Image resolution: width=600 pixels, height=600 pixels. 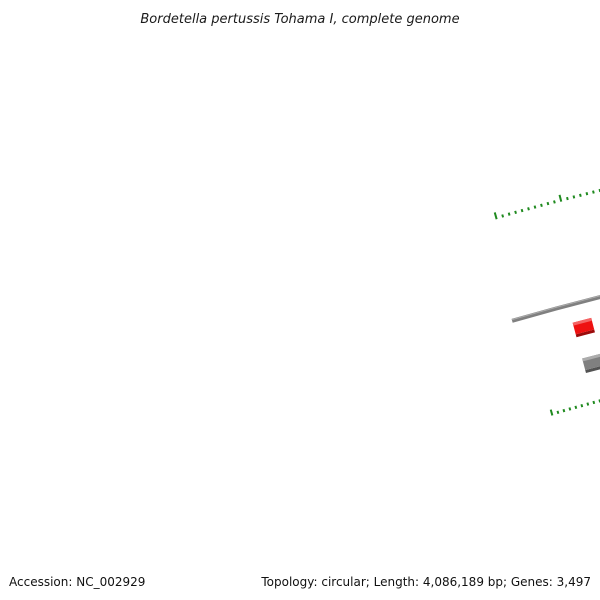 I want to click on backbone-arc, so click(x=555, y=309).